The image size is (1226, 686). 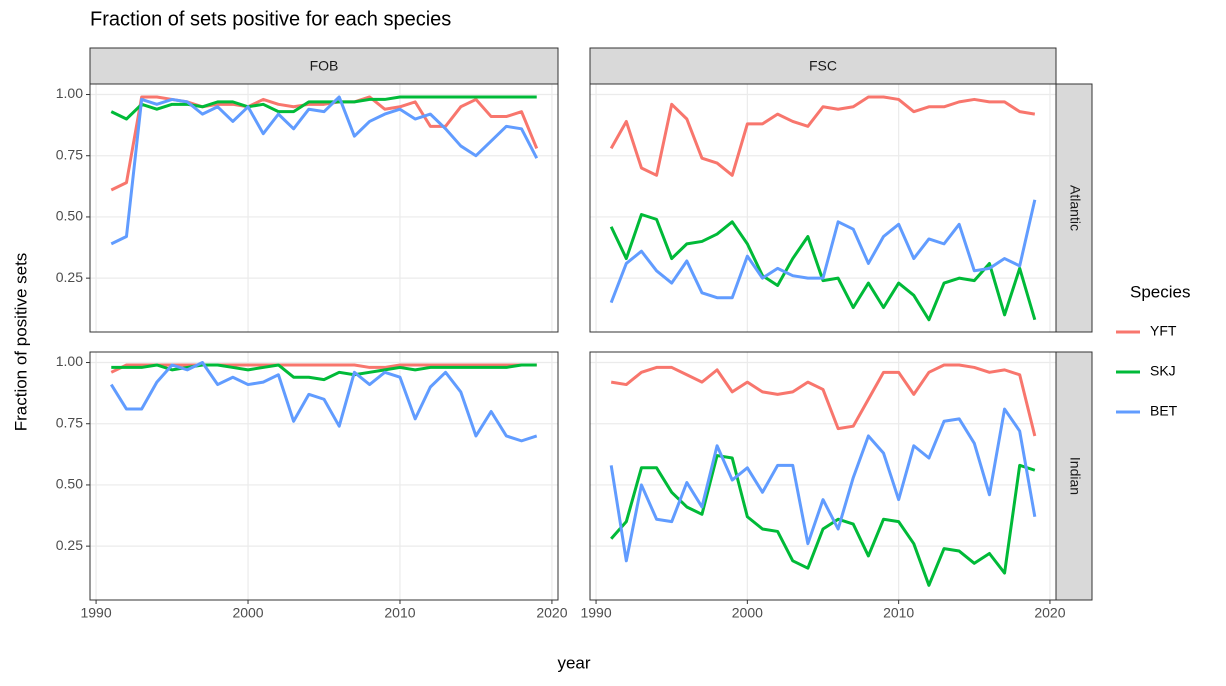 What do you see at coordinates (1163, 331) in the screenshot?
I see `legend-label: YFT` at bounding box center [1163, 331].